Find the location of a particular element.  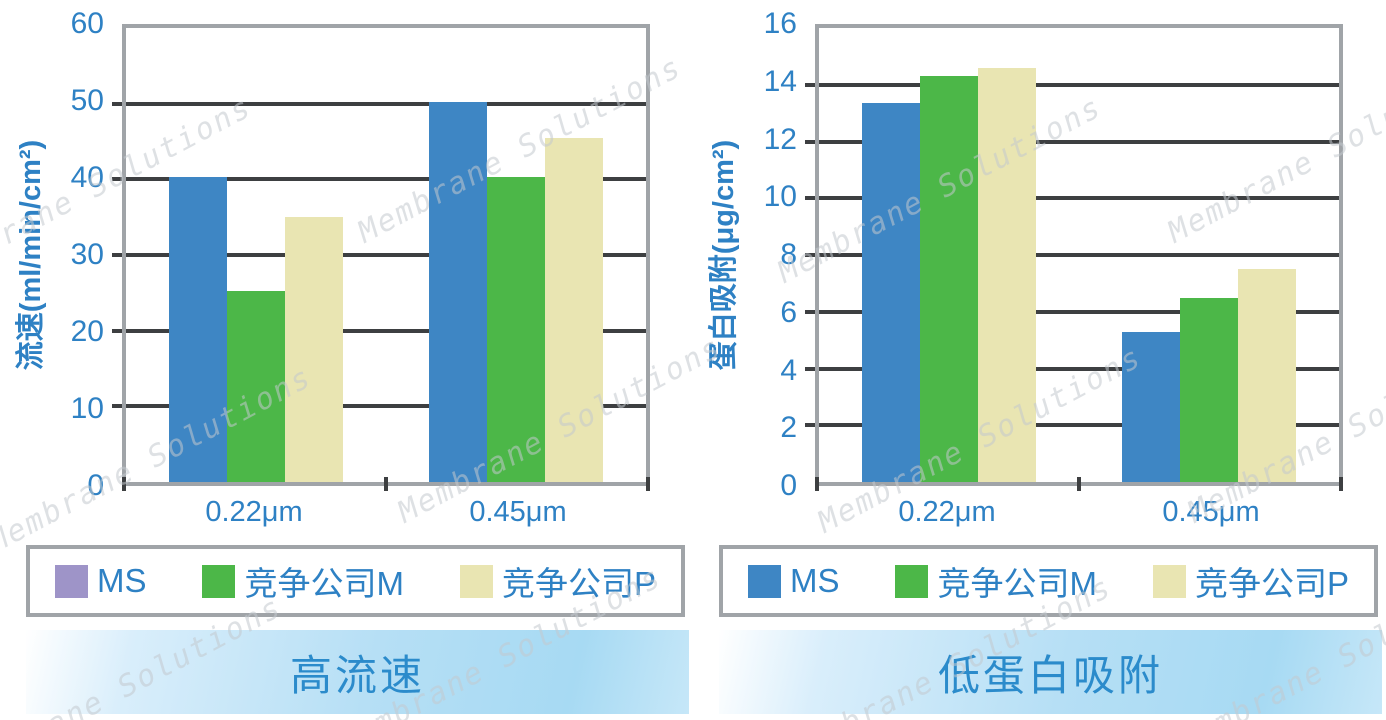

y-tick-label: 2 is located at coordinates (788, 428).